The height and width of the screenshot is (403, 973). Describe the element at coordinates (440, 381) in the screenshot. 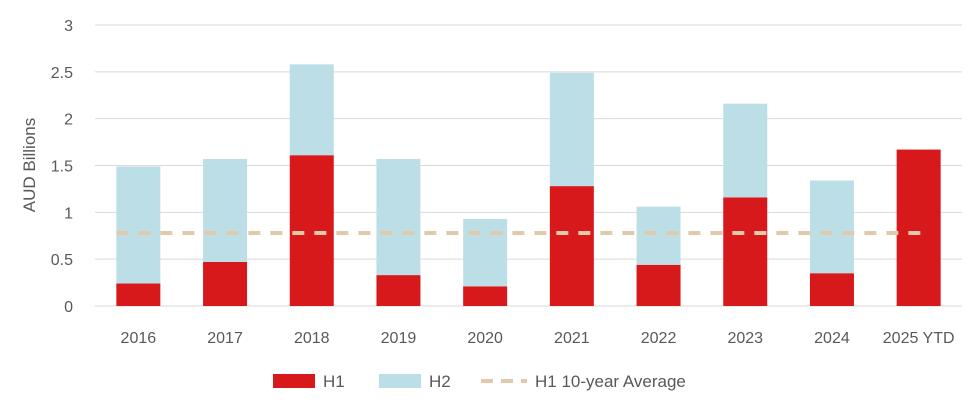

I see `legend-label: H2` at that location.